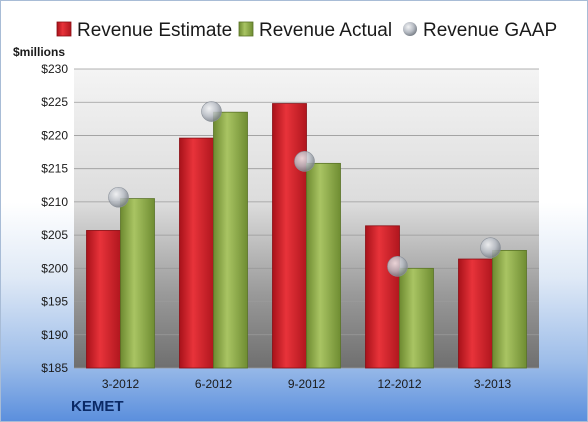 The height and width of the screenshot is (422, 588). Describe the element at coordinates (121, 384) in the screenshot. I see `x-tick-label: 3-2012` at that location.